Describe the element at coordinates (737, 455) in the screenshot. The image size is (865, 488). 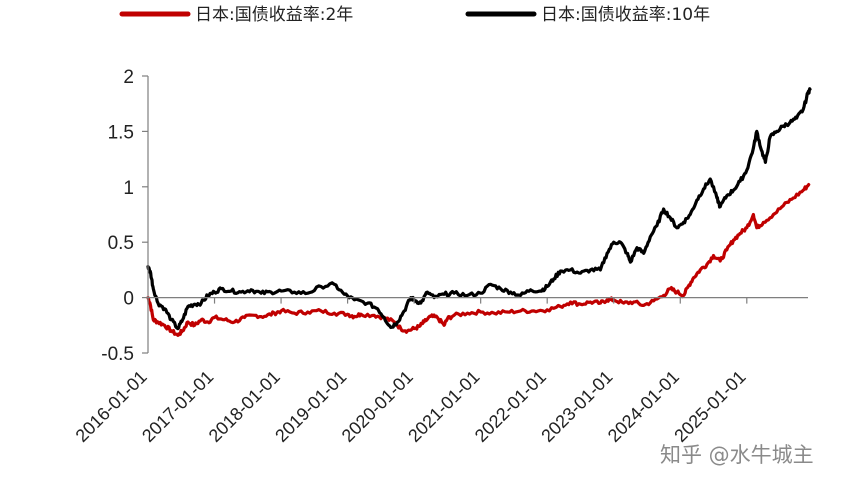
I see `watermark-text: 知乎 @水牛城主` at that location.